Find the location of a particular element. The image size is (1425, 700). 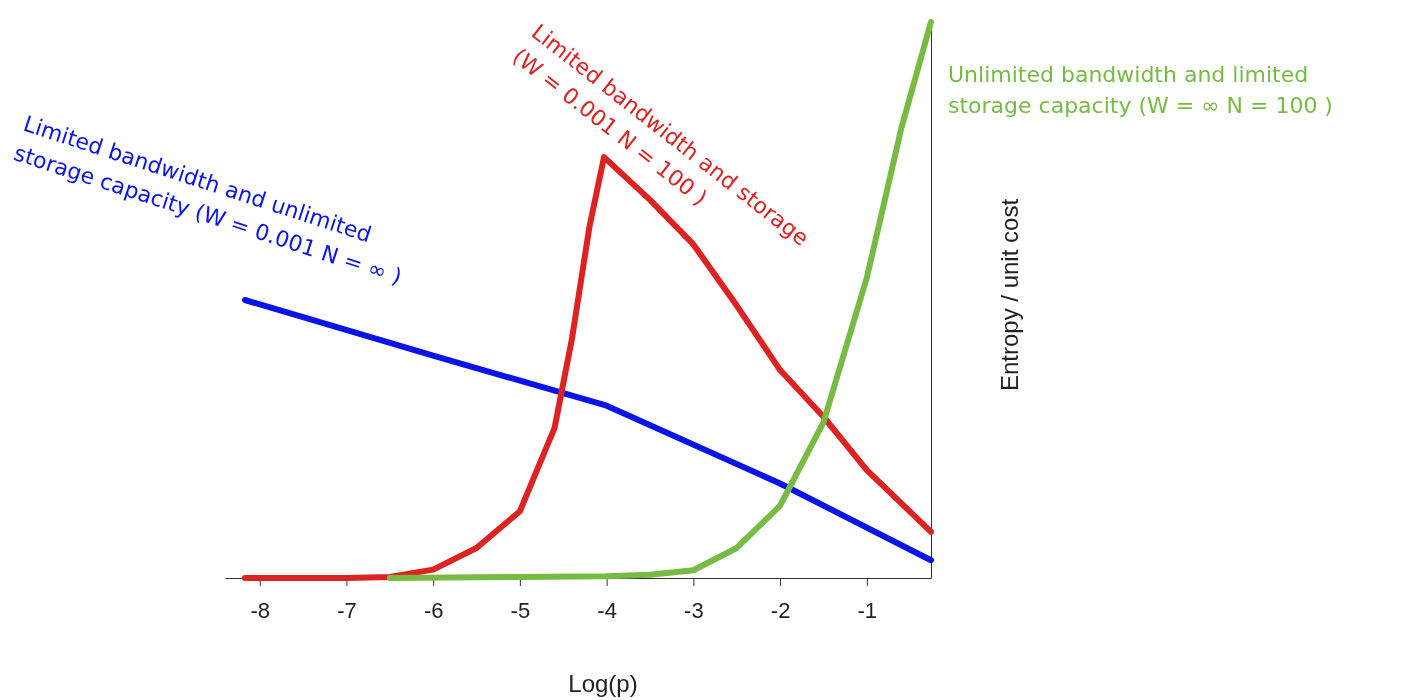

x-axis-title: Log(p) is located at coordinates (603, 683).